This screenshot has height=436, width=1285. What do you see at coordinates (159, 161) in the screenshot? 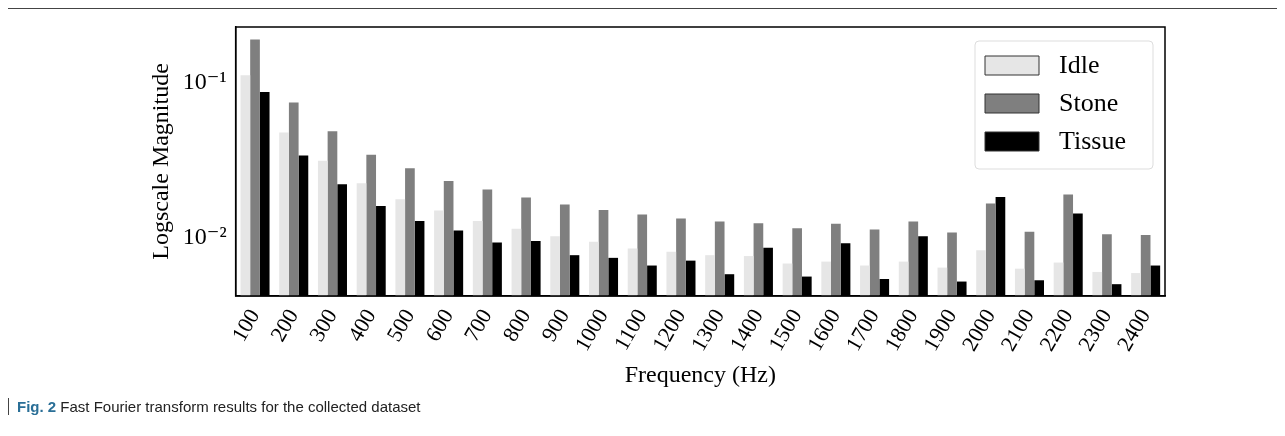
I see `y-axis-title: Logscale Magnitude` at bounding box center [159, 161].